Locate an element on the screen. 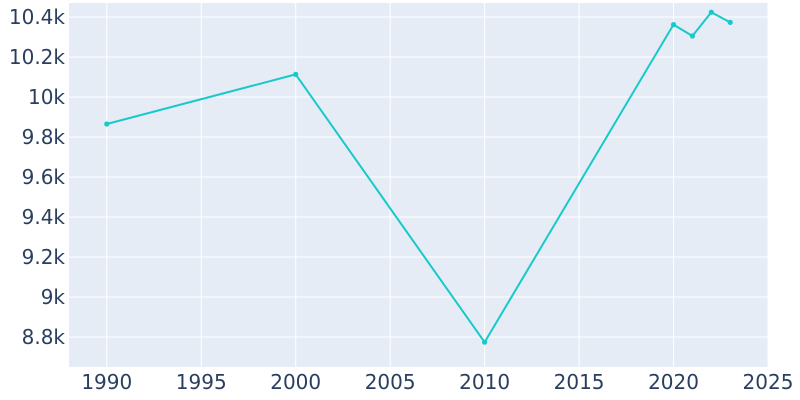  data-point-2022 is located at coordinates (711, 12).